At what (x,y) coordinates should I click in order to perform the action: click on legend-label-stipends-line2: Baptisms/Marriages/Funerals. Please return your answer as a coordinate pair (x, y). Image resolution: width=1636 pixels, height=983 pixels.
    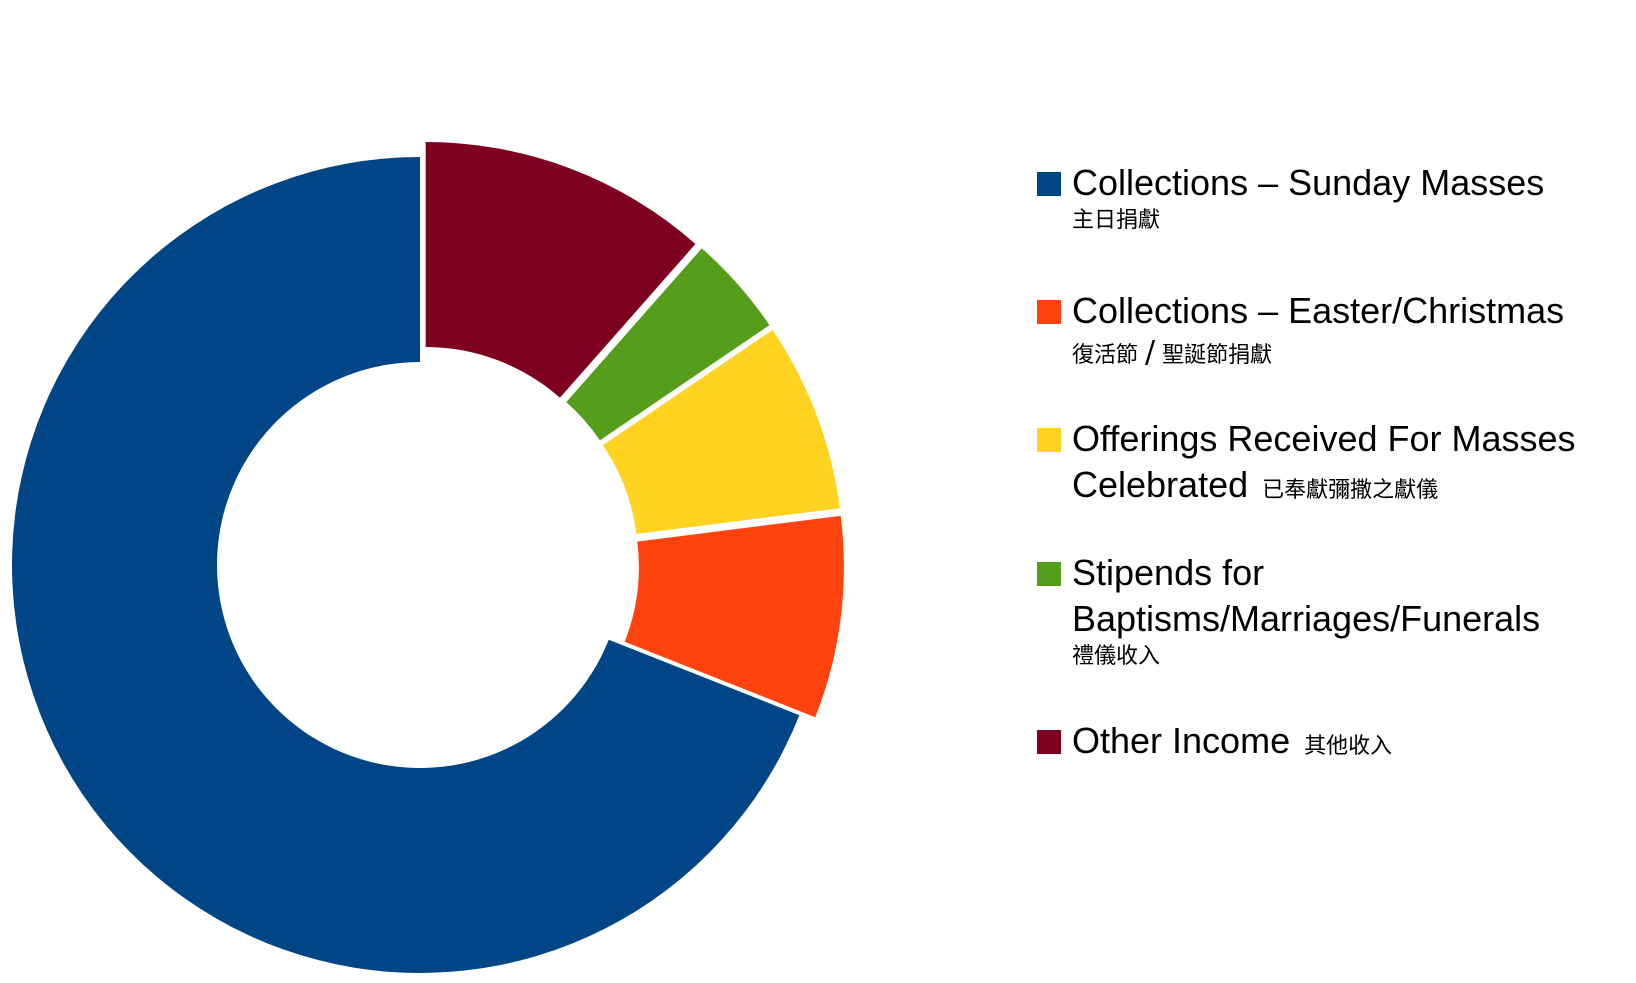
    Looking at the image, I should click on (1306, 618).